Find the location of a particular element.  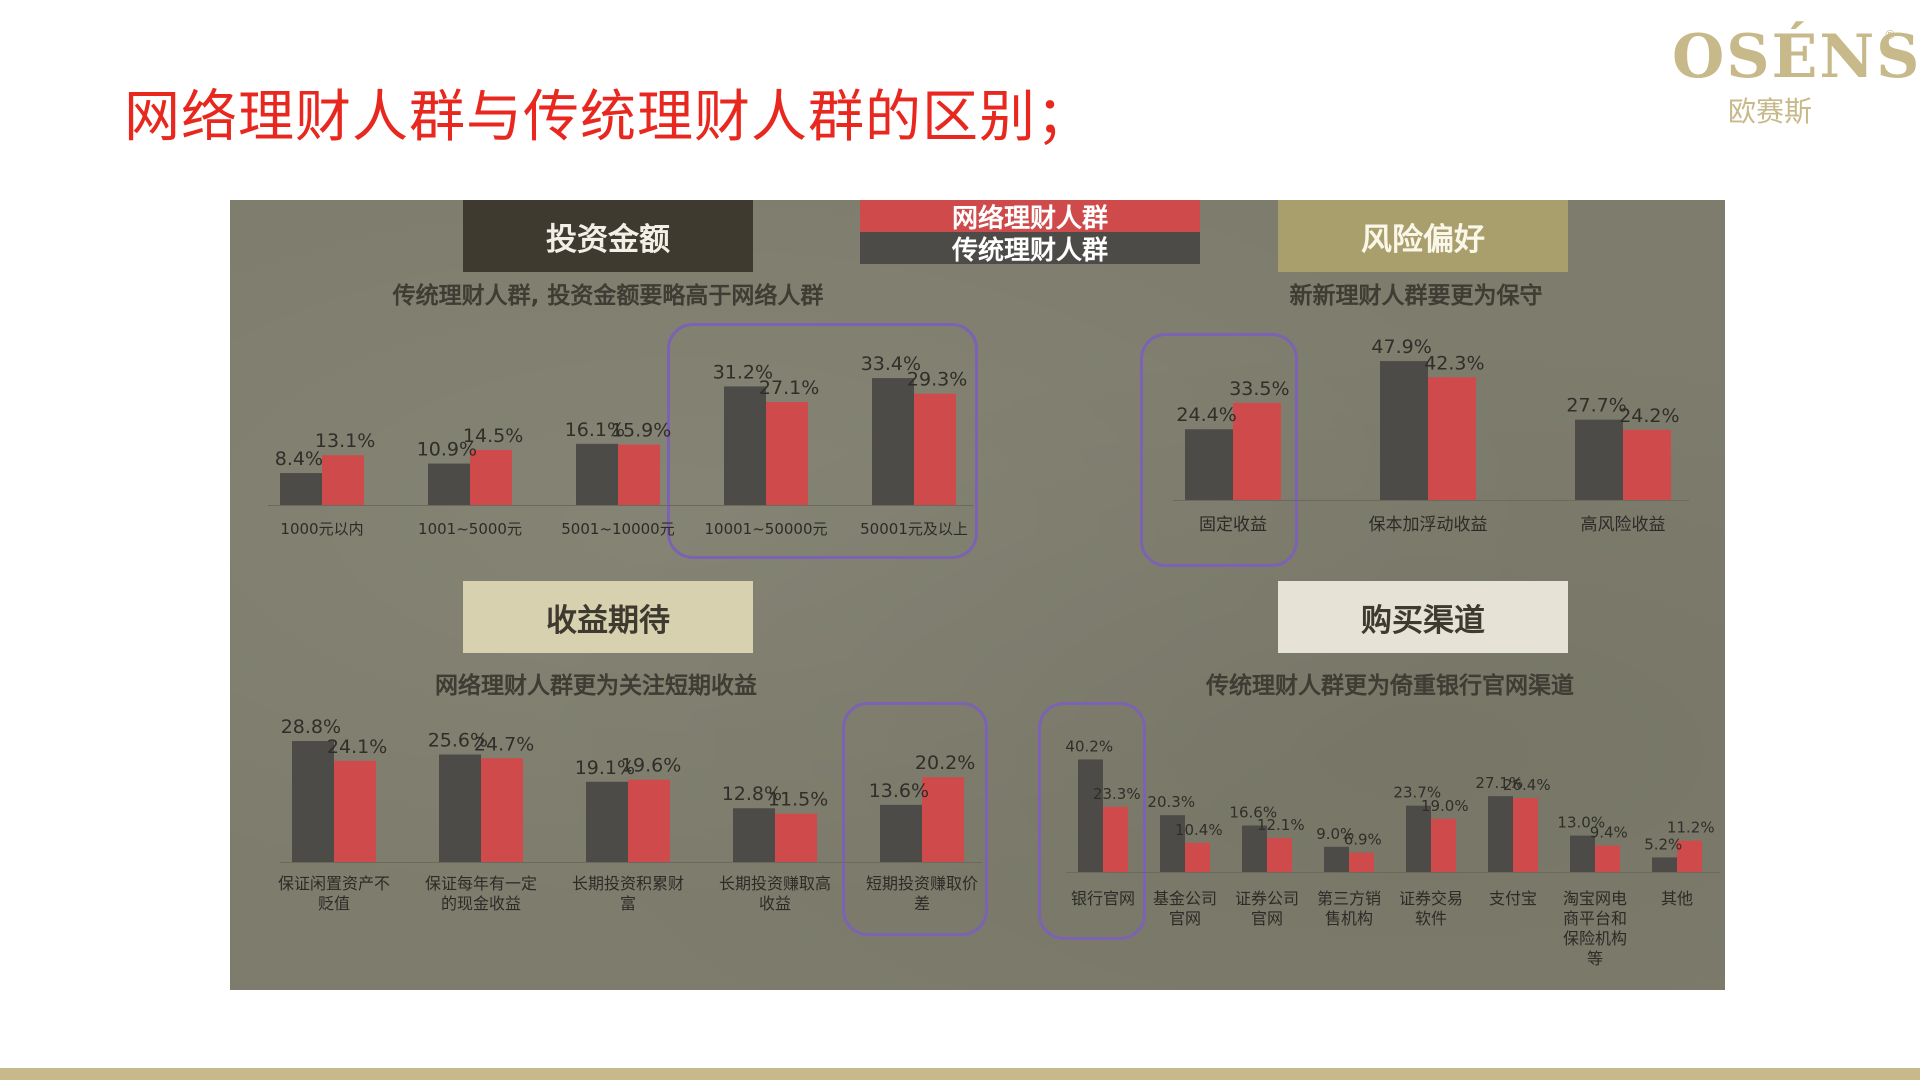

expectation-value-traditional: 25.6% is located at coordinates (458, 740).